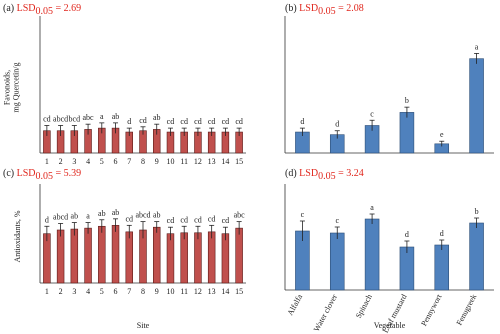 This screenshot has height=334, width=500. Describe the element at coordinates (143, 161) in the screenshot. I see `x-tick-label: 8` at that location.